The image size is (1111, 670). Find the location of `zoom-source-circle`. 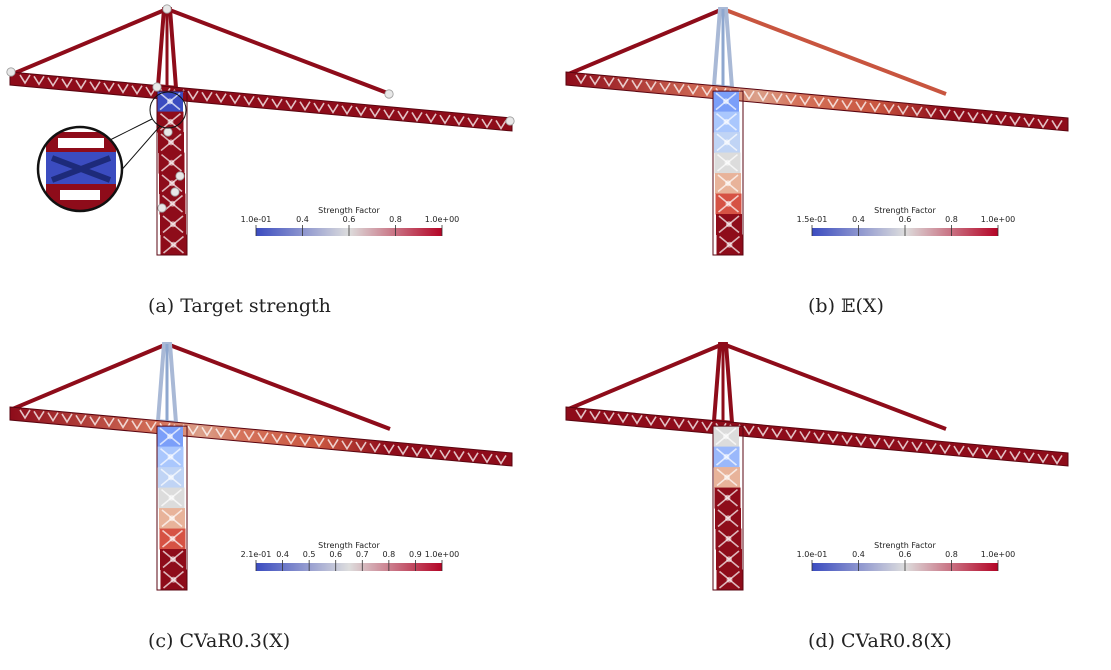

zoom-source-circle is located at coordinates (168, 110).